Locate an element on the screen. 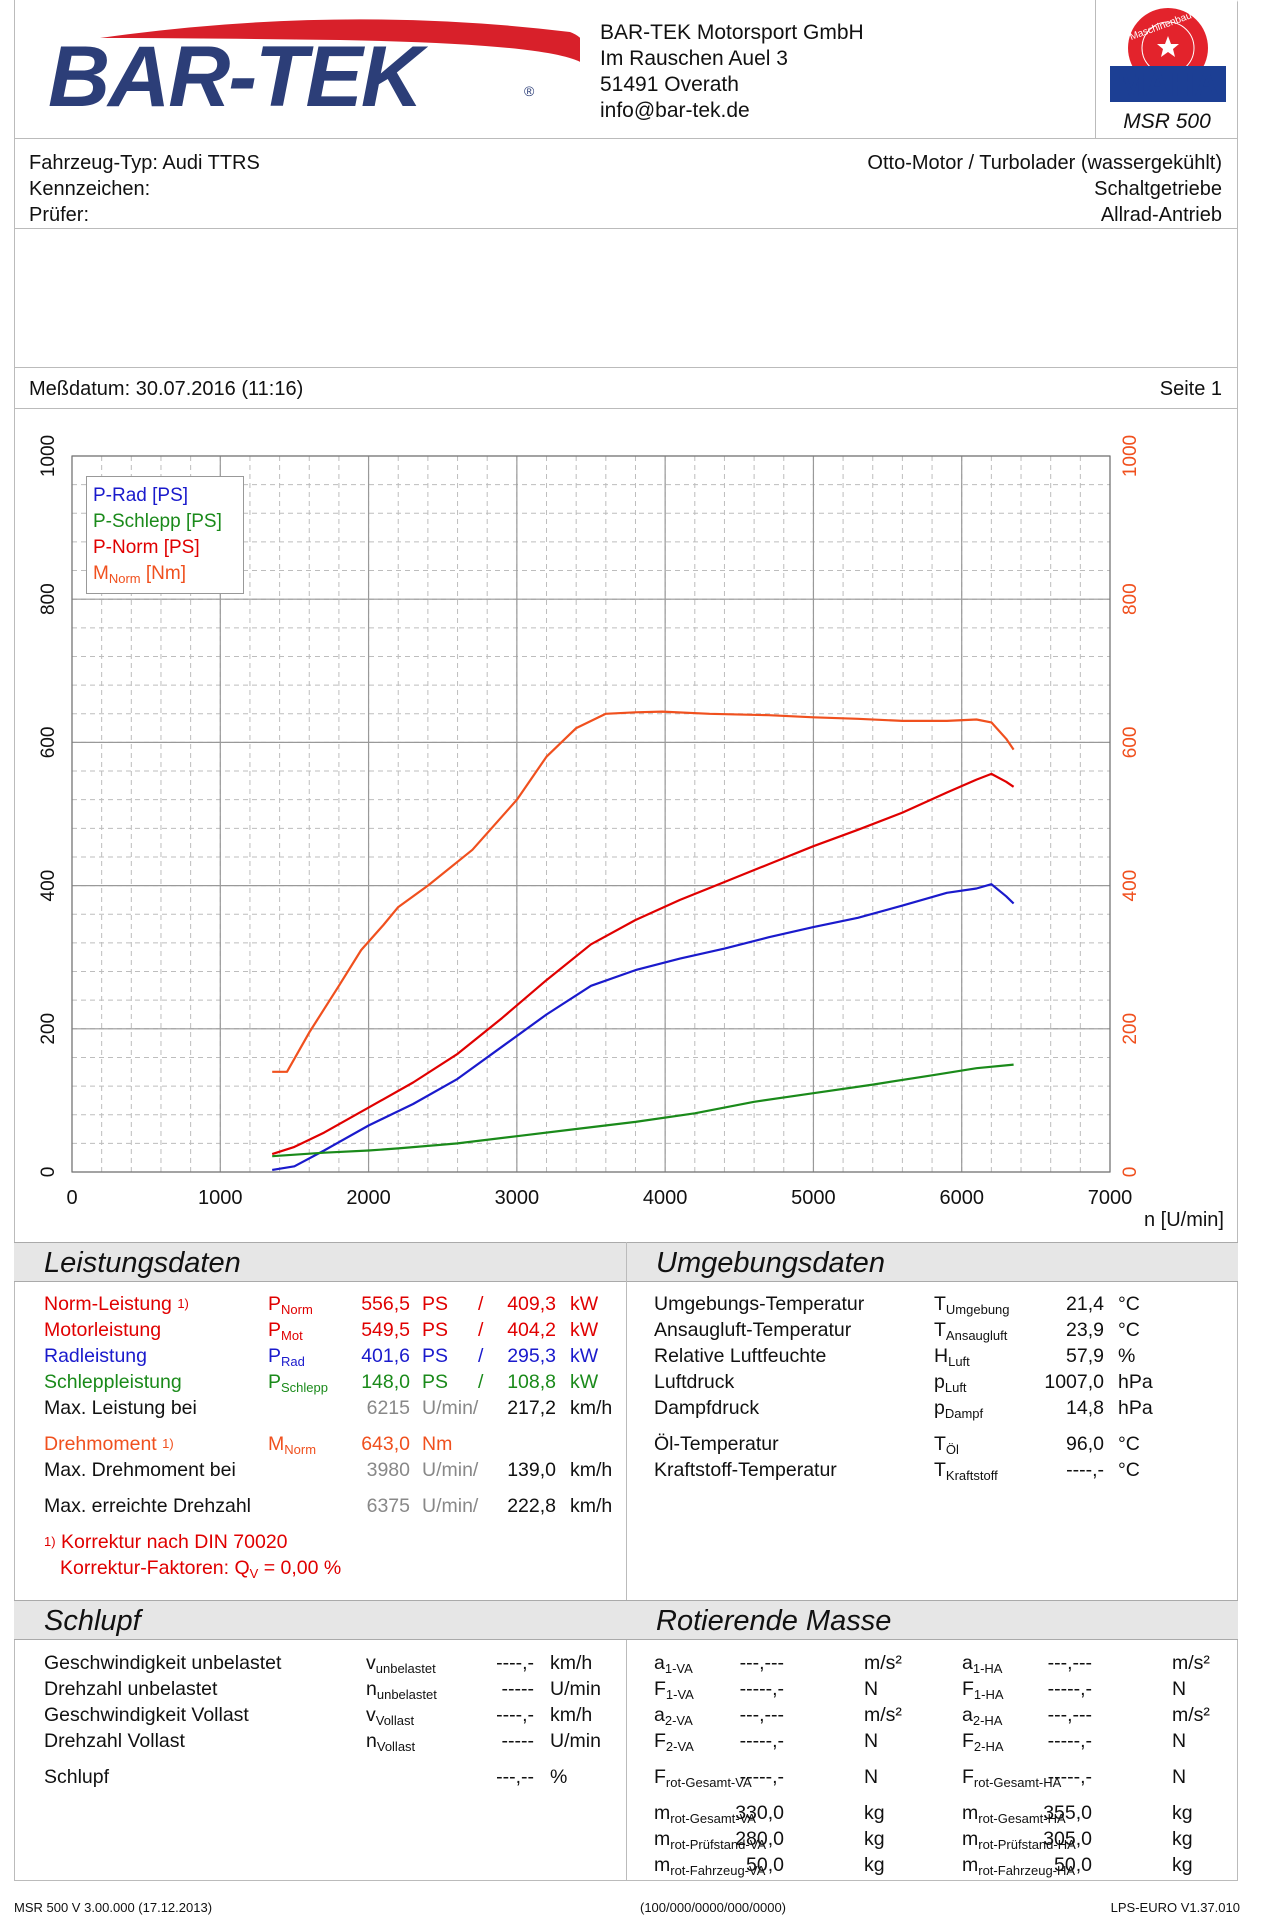  y-tick-label-right: 800 is located at coordinates (1130, 599).